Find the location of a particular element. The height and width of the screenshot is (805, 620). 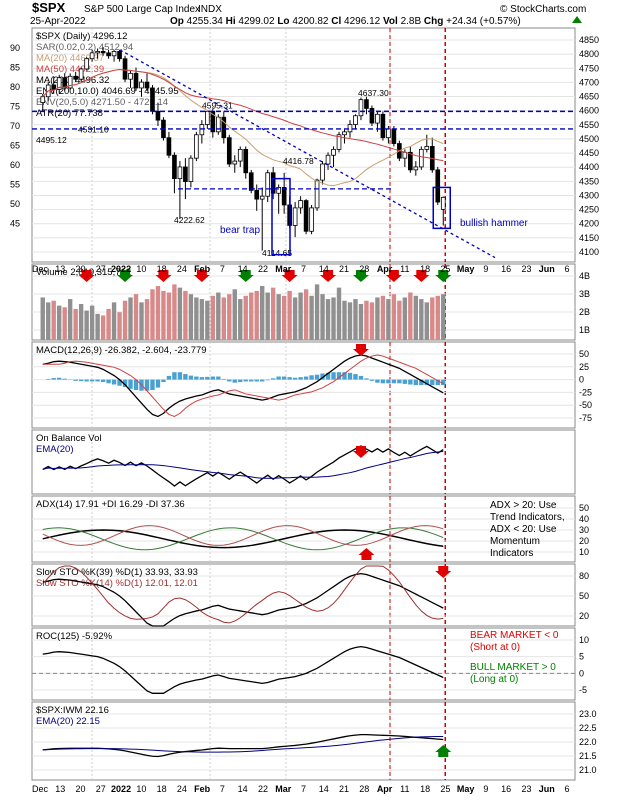

y-tick-label: 0 is located at coordinates (581, 380).